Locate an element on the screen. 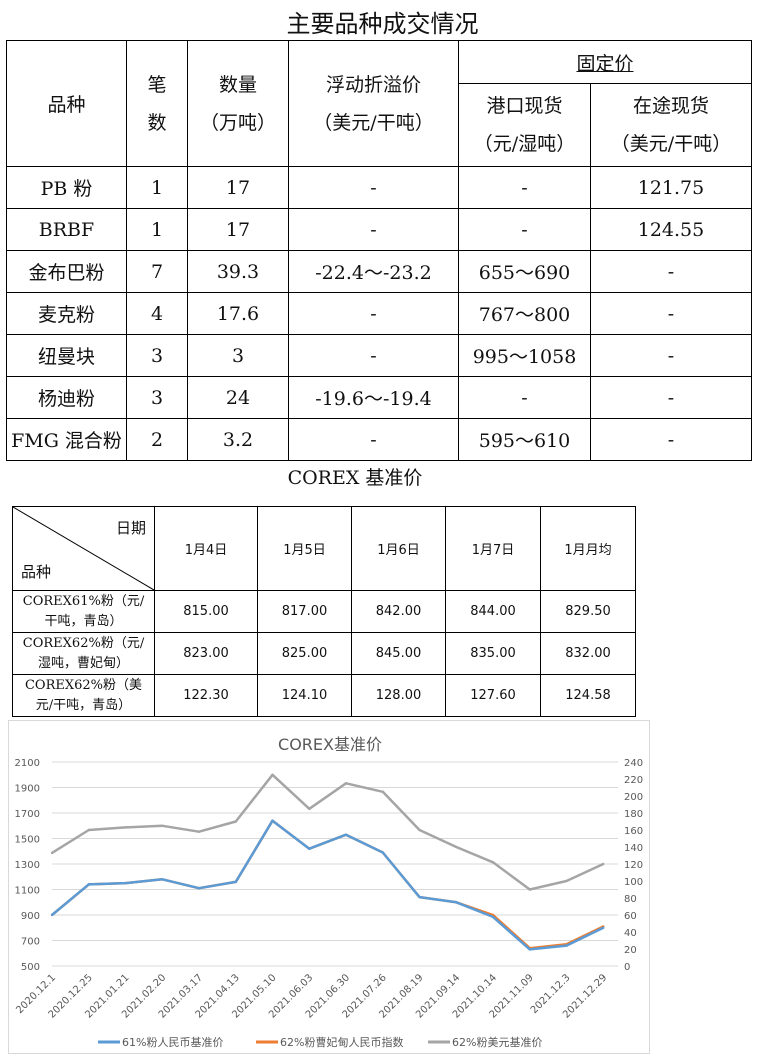 Image resolution: width=765 pixels, height=1057 pixels. y-right-tick: 100 is located at coordinates (633, 882).